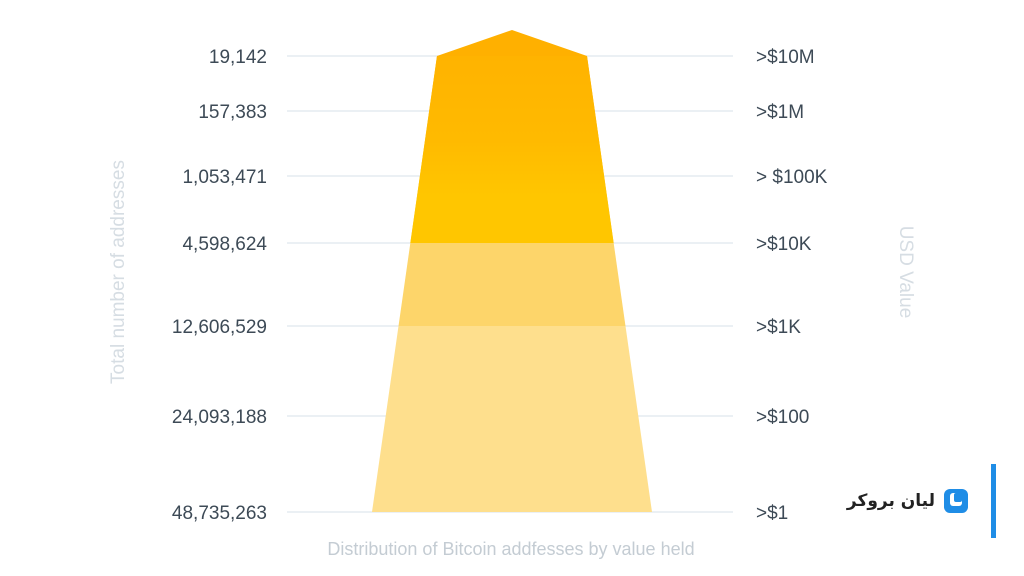 This screenshot has height=576, width=1024. Describe the element at coordinates (232, 112) in the screenshot. I see `address-count-label: 157,383` at that location.